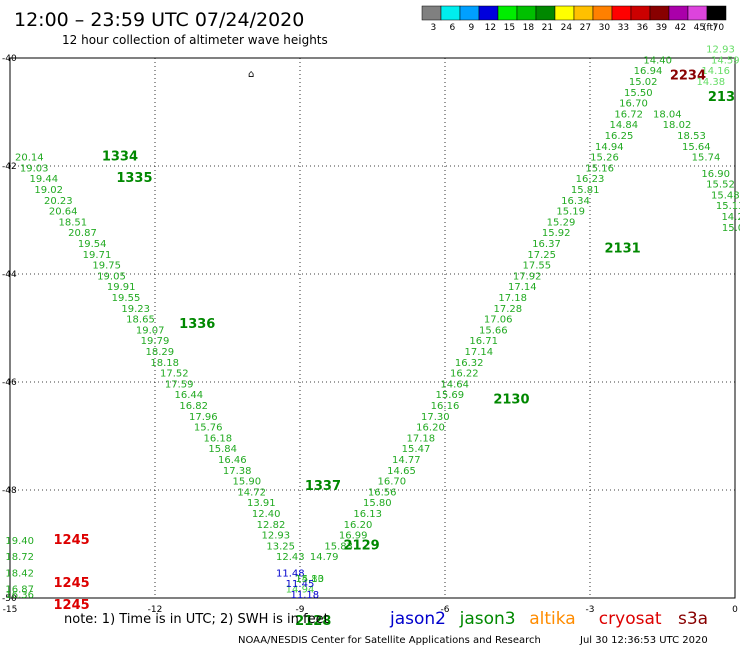 The image size is (740, 650). Describe the element at coordinates (208, 428) in the screenshot. I see `swh-value: 15.76` at that location.